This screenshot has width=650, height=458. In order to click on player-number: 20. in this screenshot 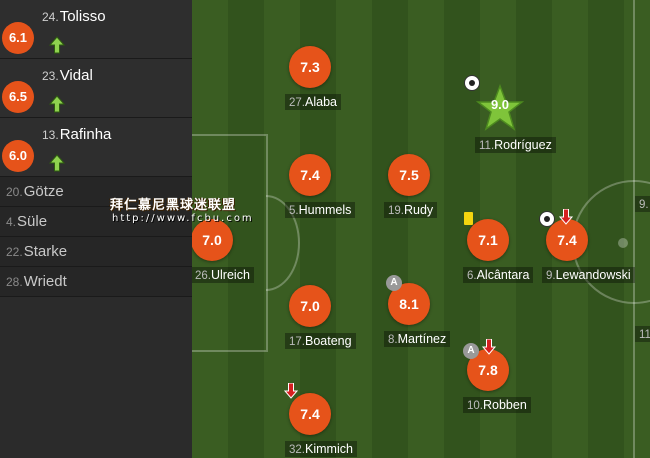, I will do `click(14, 192)`.